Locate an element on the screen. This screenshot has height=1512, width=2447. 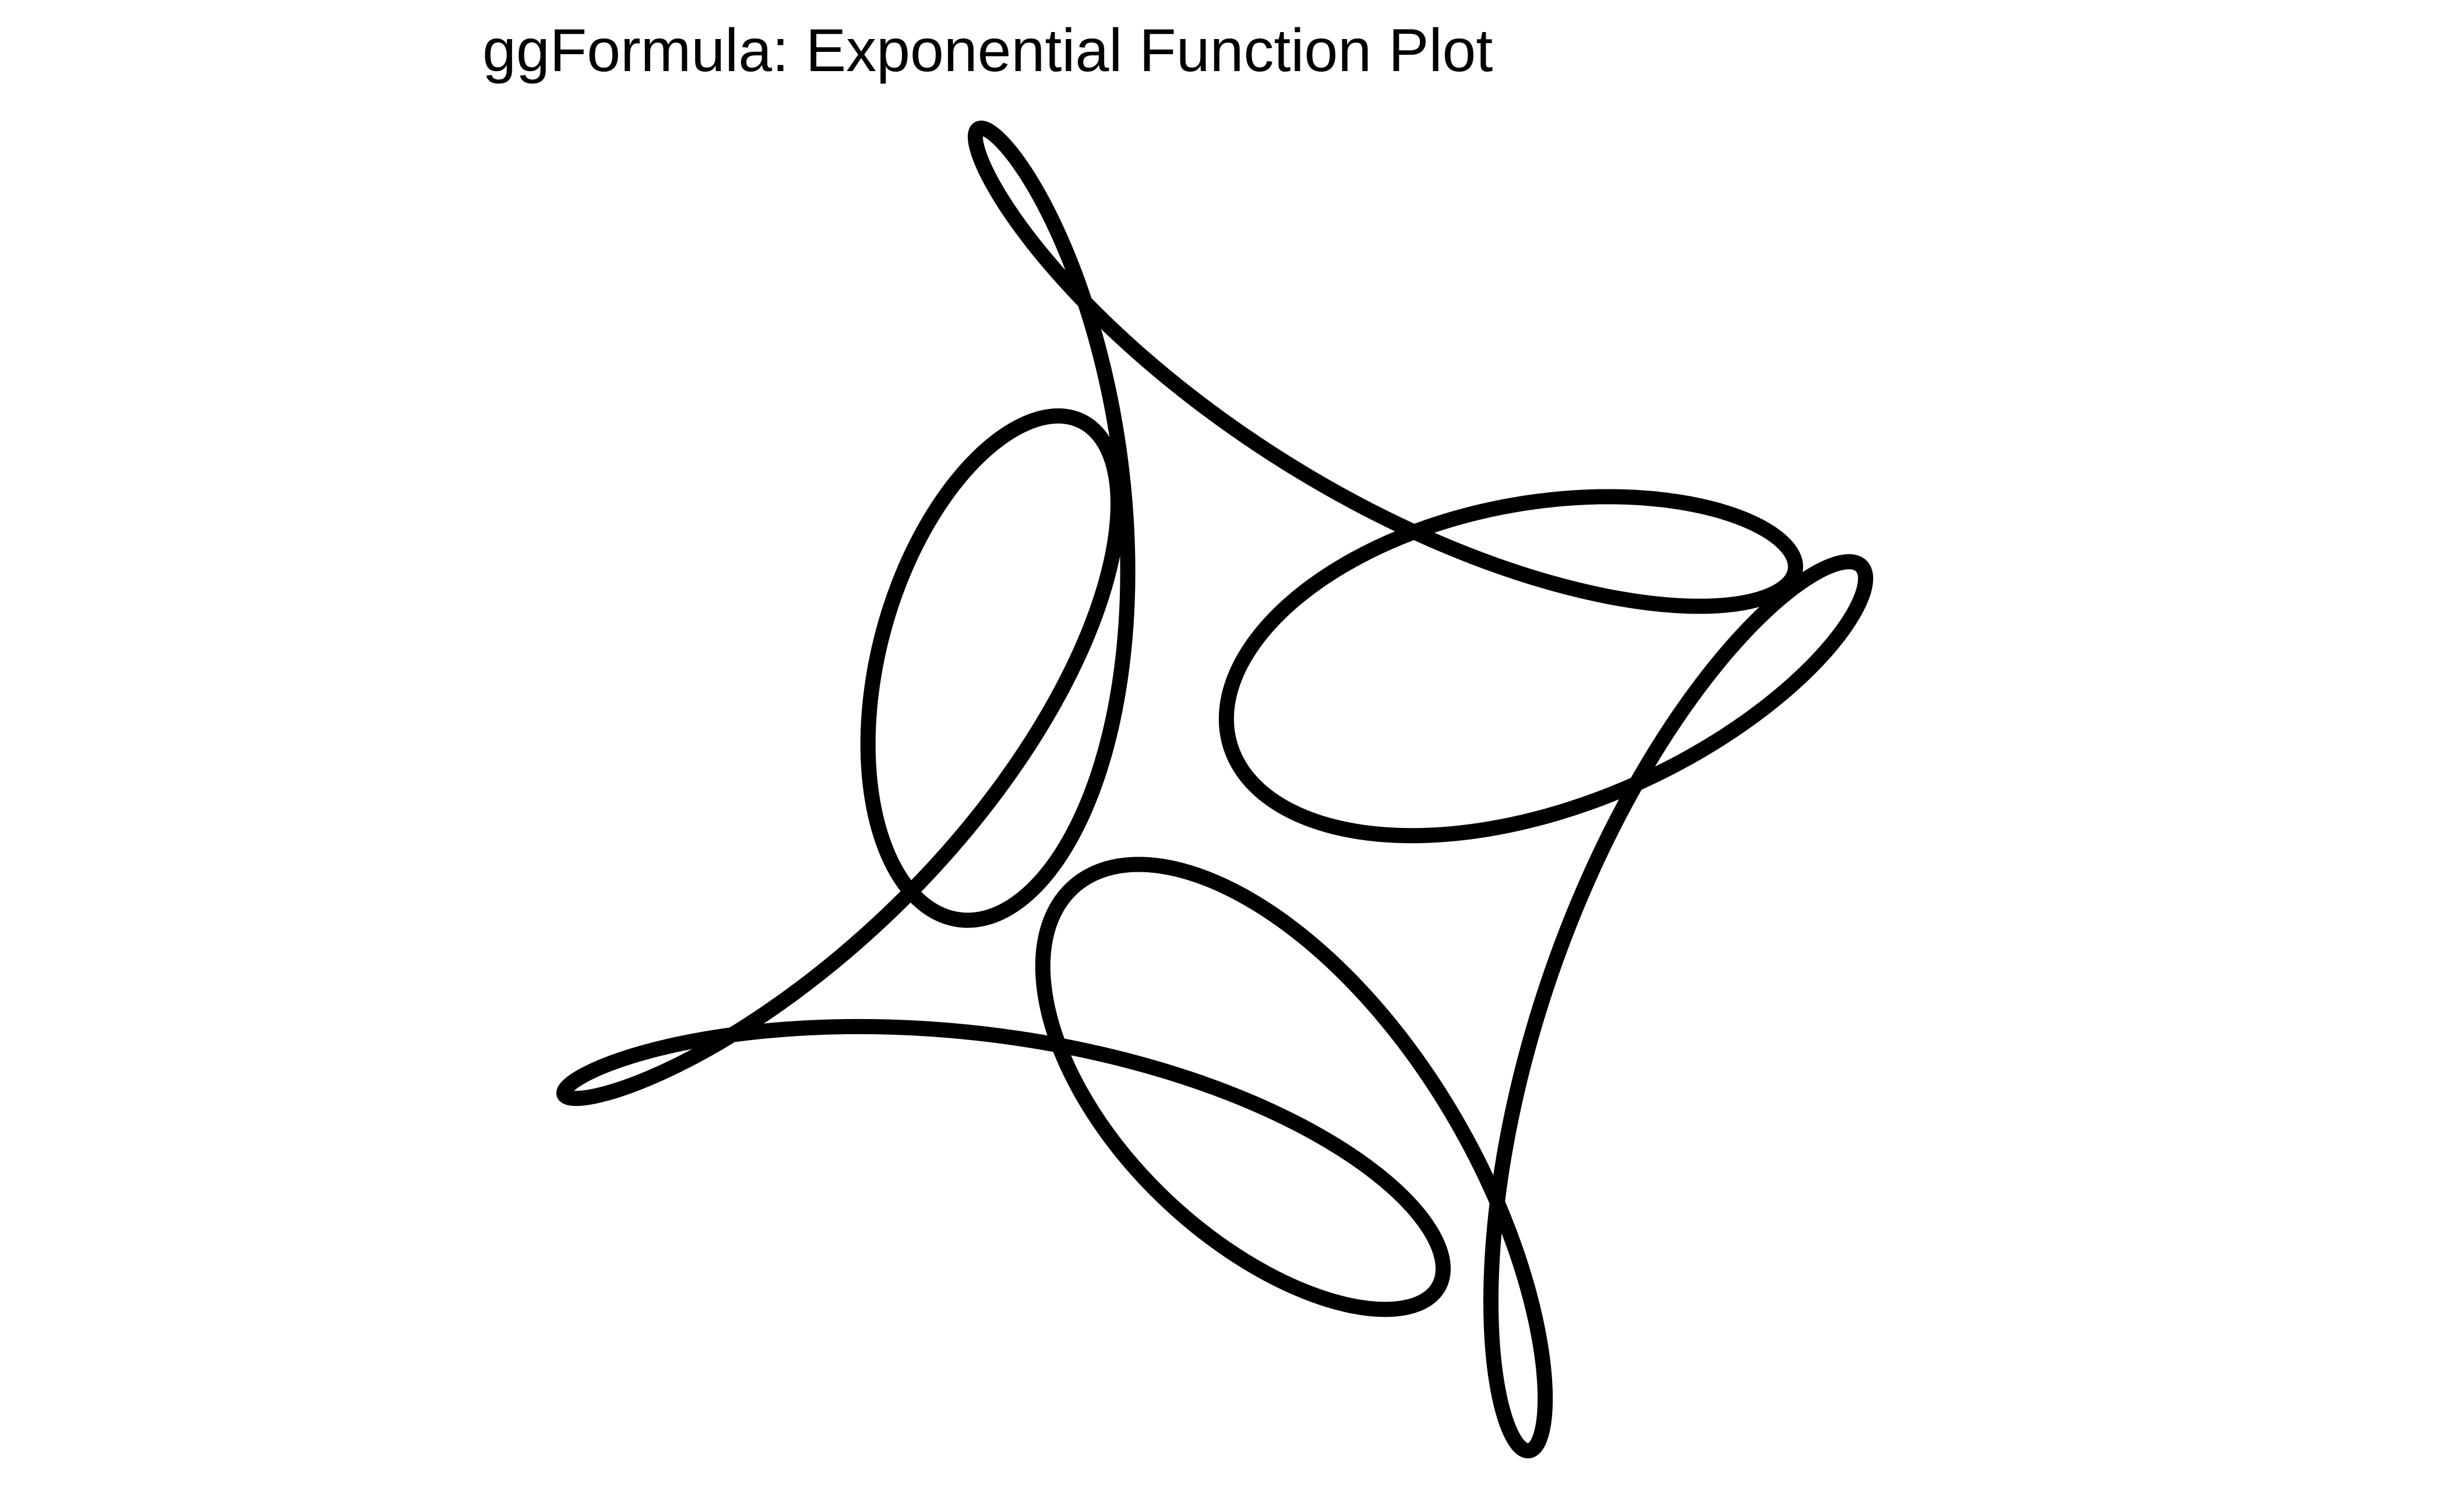
chart-title: ggFormula: Exponential Function Plot is located at coordinates (987, 50).